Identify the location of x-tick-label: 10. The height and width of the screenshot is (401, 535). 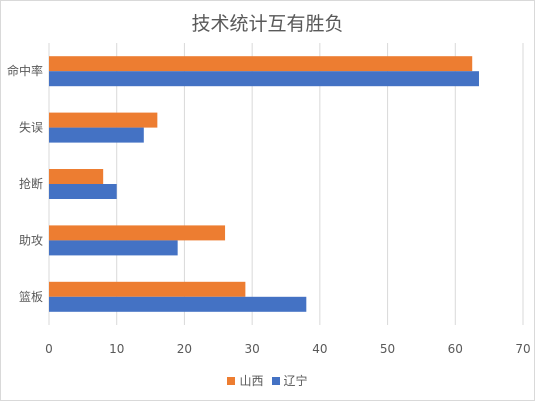
(116, 349).